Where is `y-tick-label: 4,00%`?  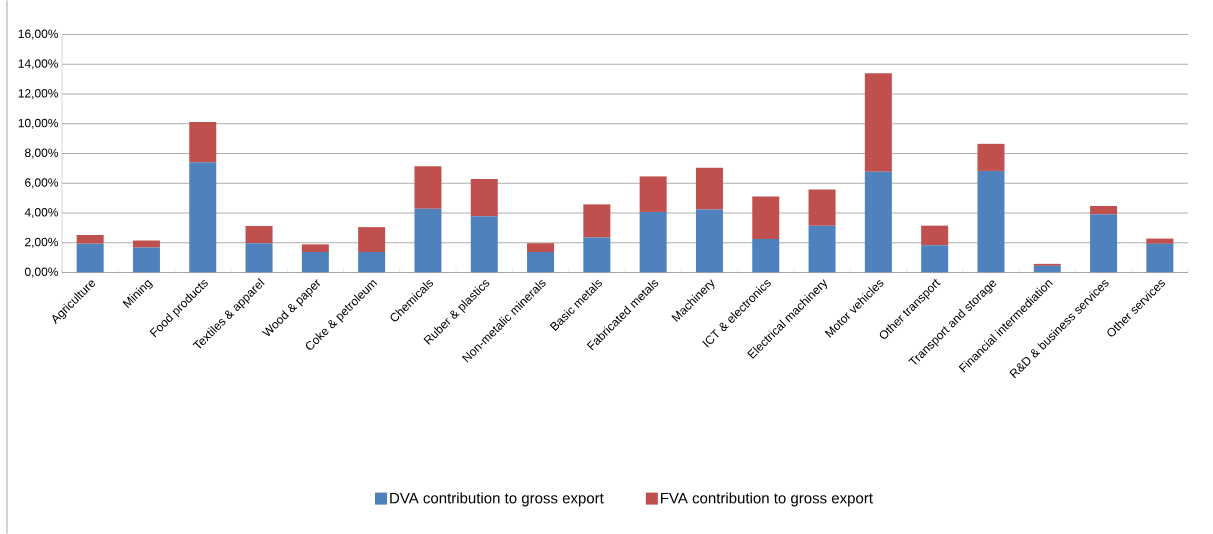
y-tick-label: 4,00% is located at coordinates (41, 213).